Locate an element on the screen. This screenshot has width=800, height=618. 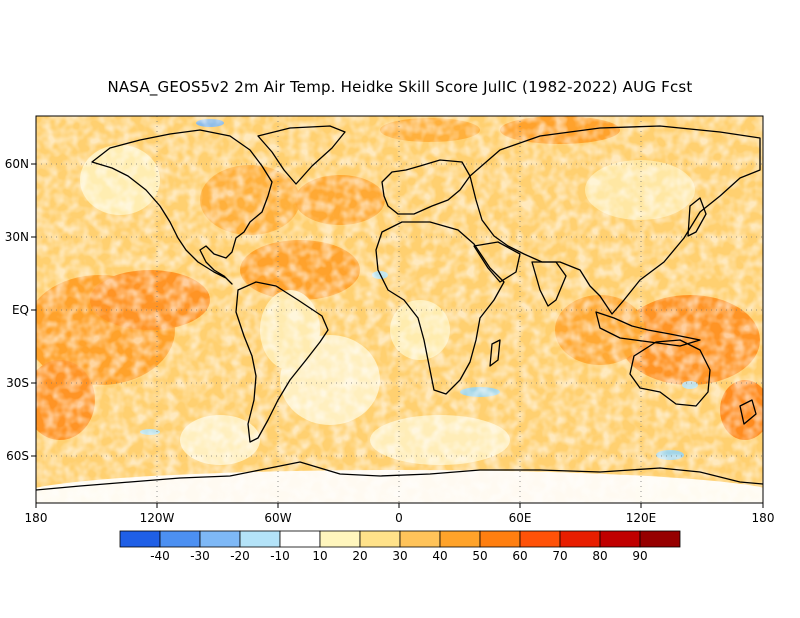
asia-coast is located at coordinates (615, 220).